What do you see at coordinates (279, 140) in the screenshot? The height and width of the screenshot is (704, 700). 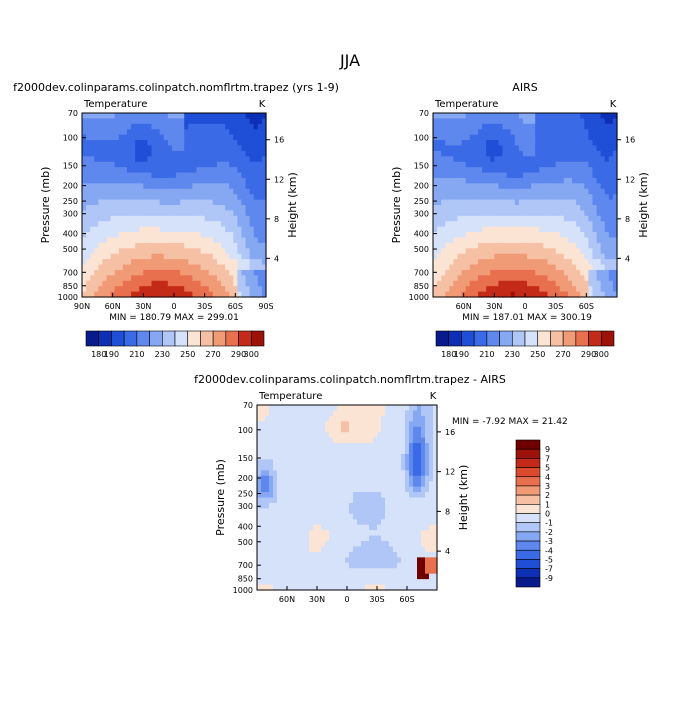 I see `y-right-tick-label: 16` at bounding box center [279, 140].